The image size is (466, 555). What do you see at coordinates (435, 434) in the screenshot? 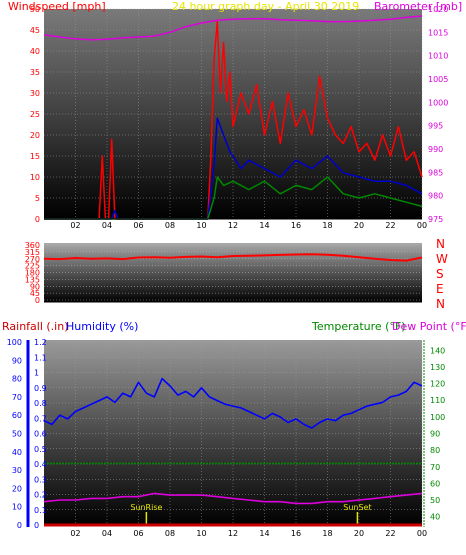
I see `temperature-y-tick-label: 90` at bounding box center [435, 434].